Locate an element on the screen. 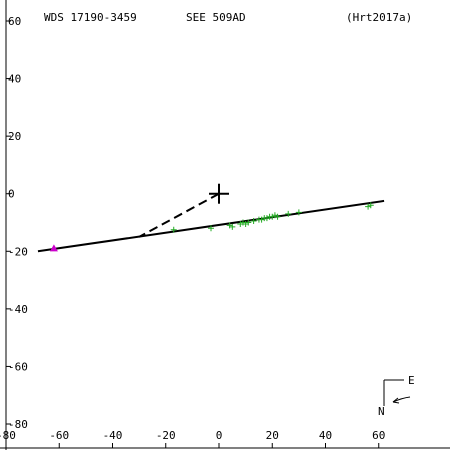 This screenshot has height=450, width=450. compass-east-label: E is located at coordinates (411, 380).